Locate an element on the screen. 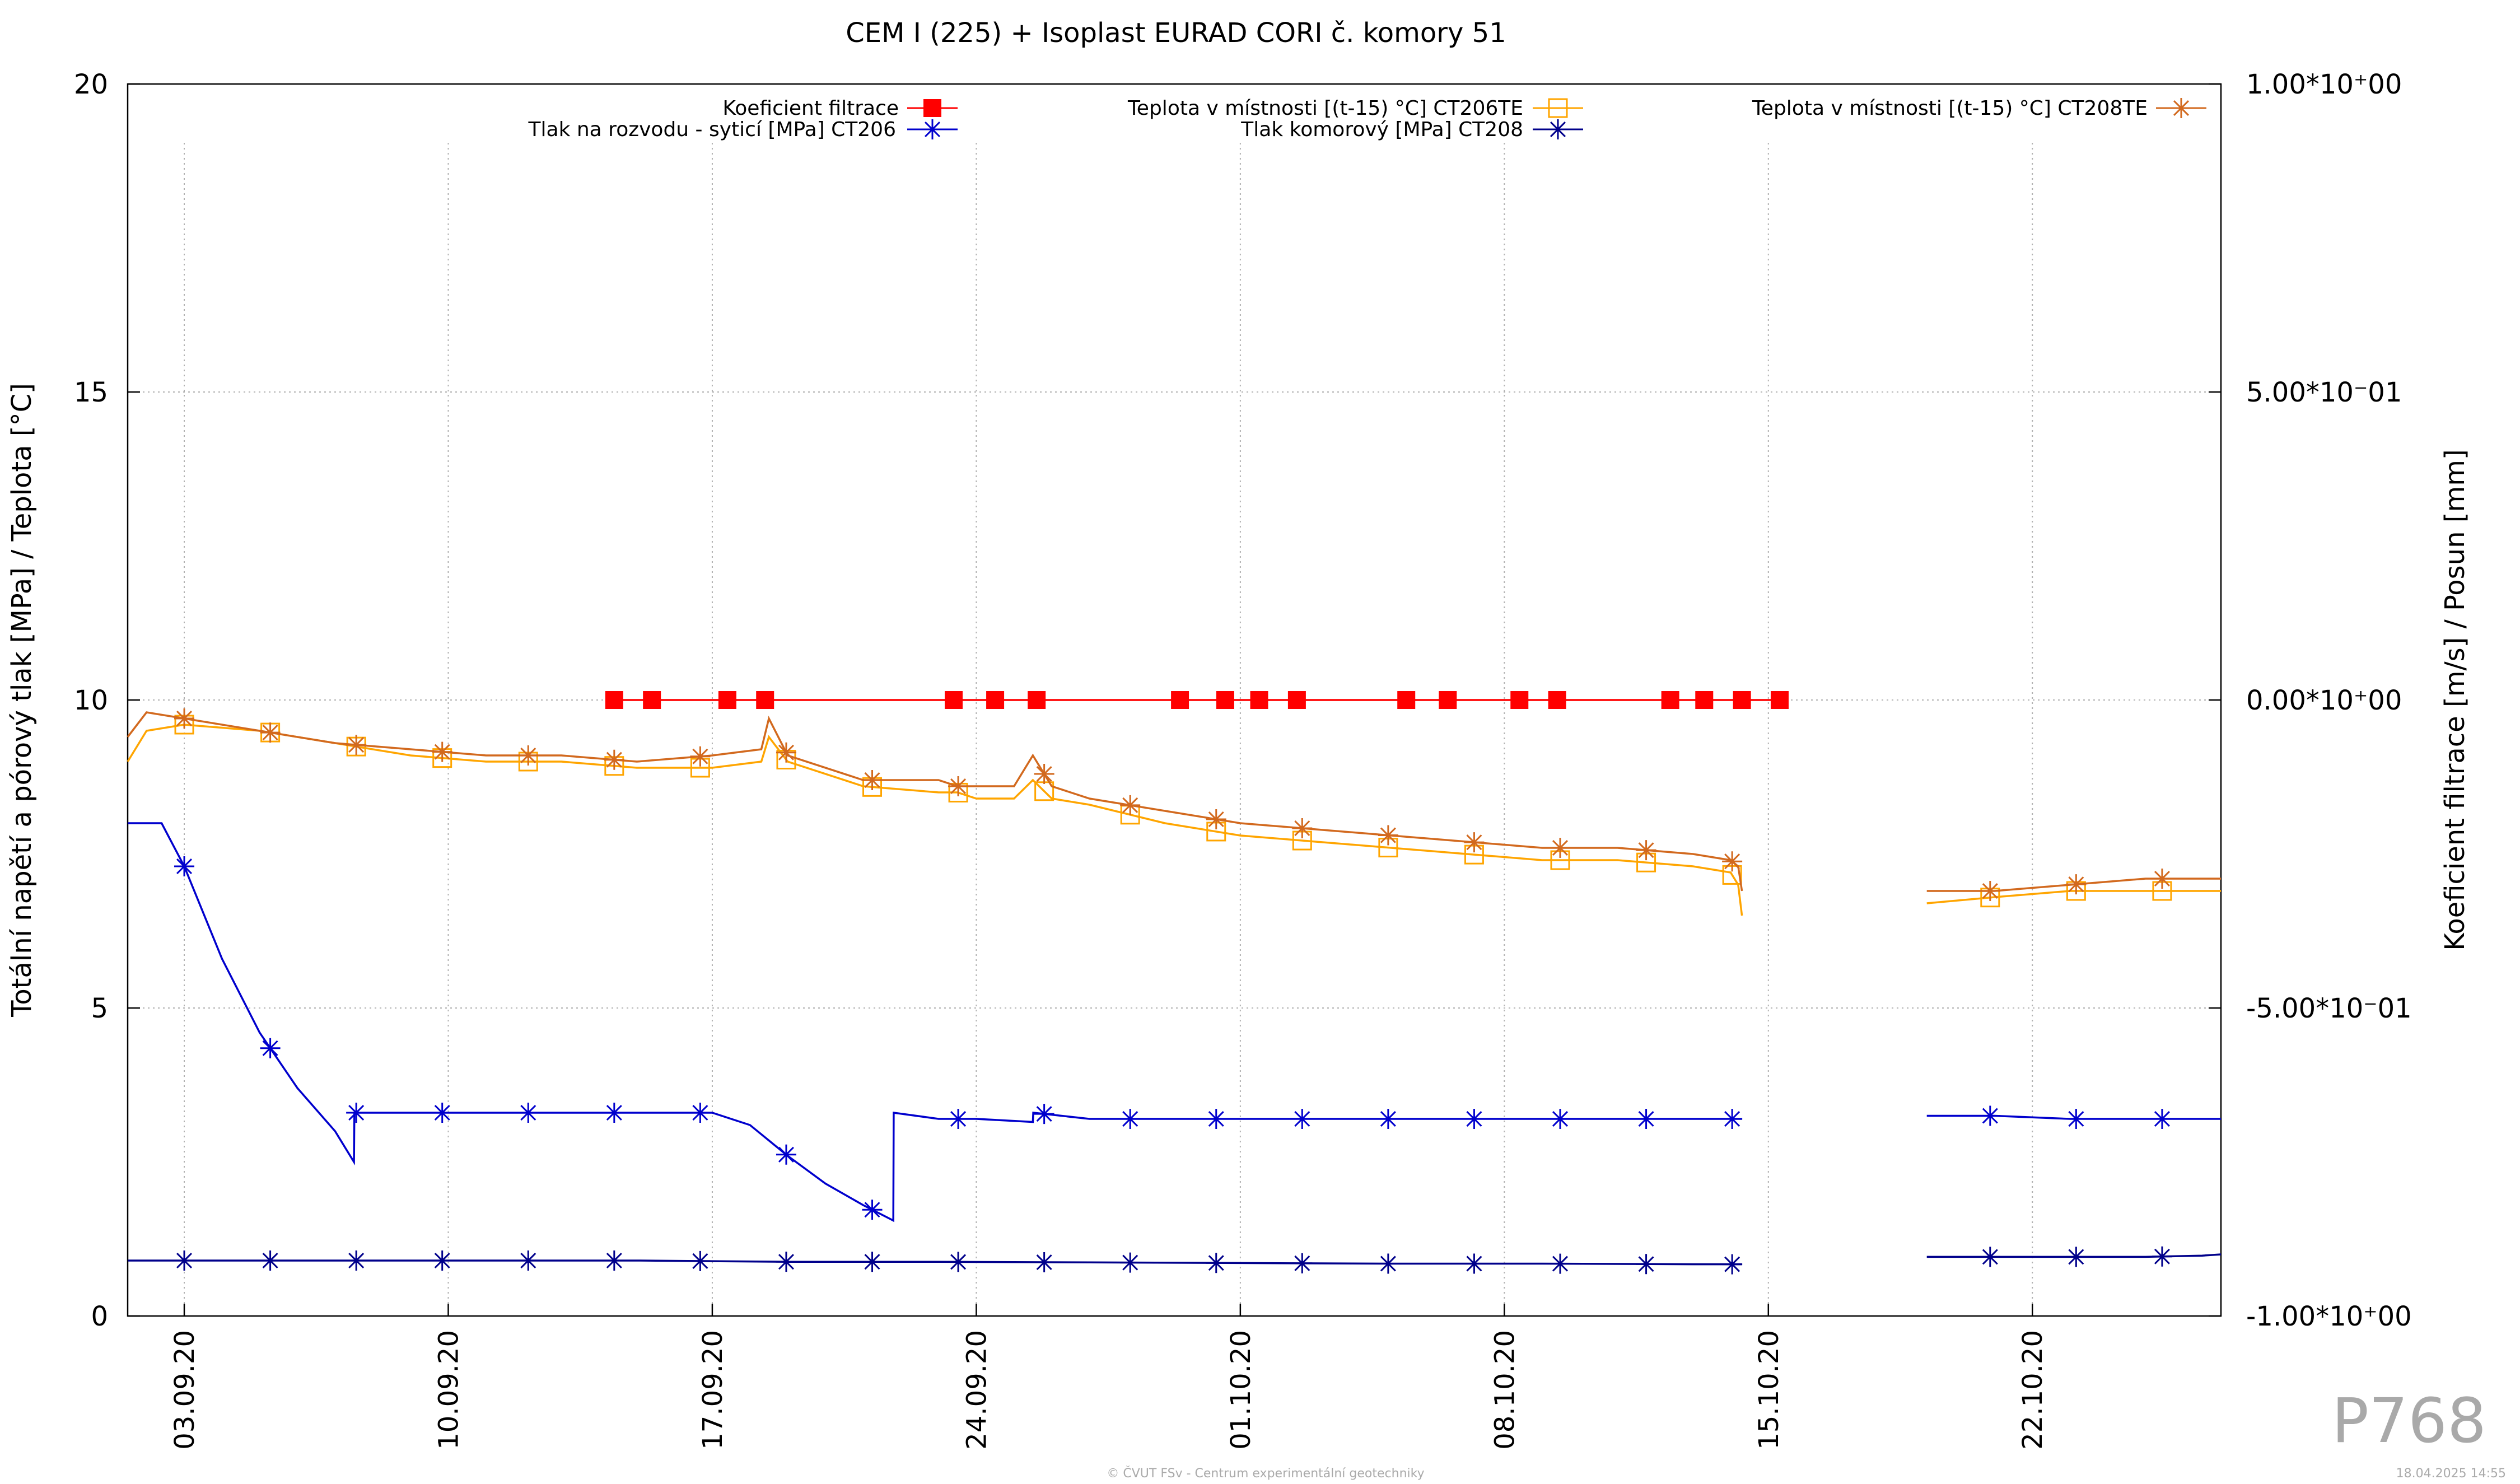 The height and width of the screenshot is (1484, 2520). legend-entry: Tlak na rozvodu - syticí [MPa] CT206 is located at coordinates (743, 129).